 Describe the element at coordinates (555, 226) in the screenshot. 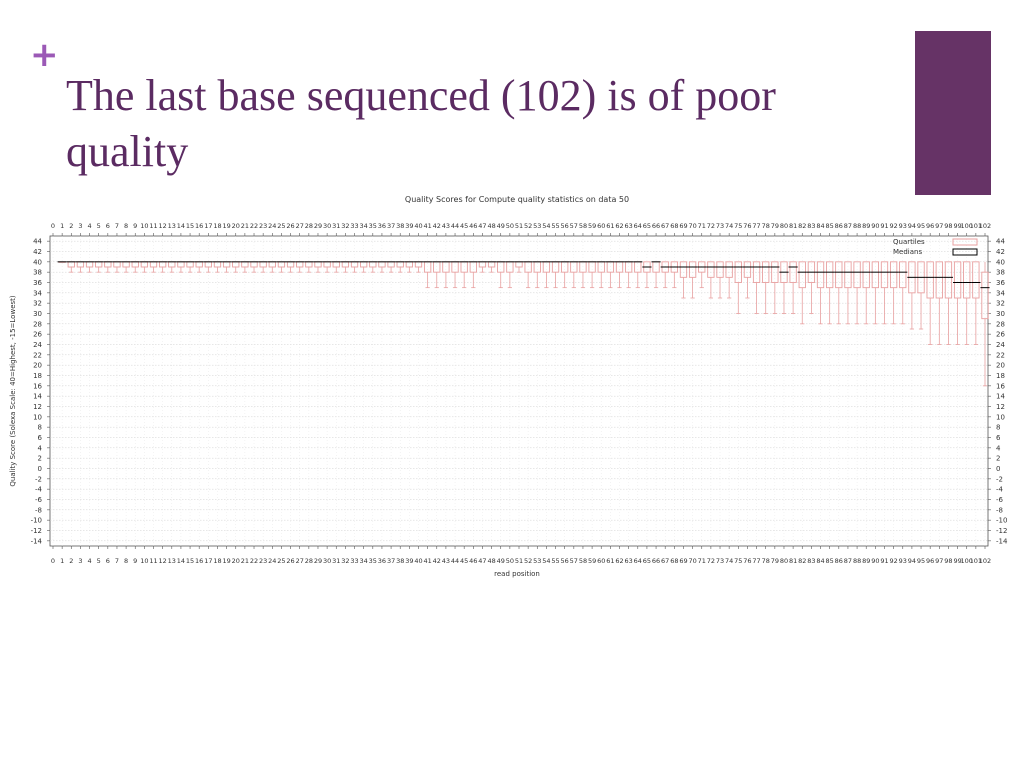

I see `x-tick-label-top: 55` at that location.